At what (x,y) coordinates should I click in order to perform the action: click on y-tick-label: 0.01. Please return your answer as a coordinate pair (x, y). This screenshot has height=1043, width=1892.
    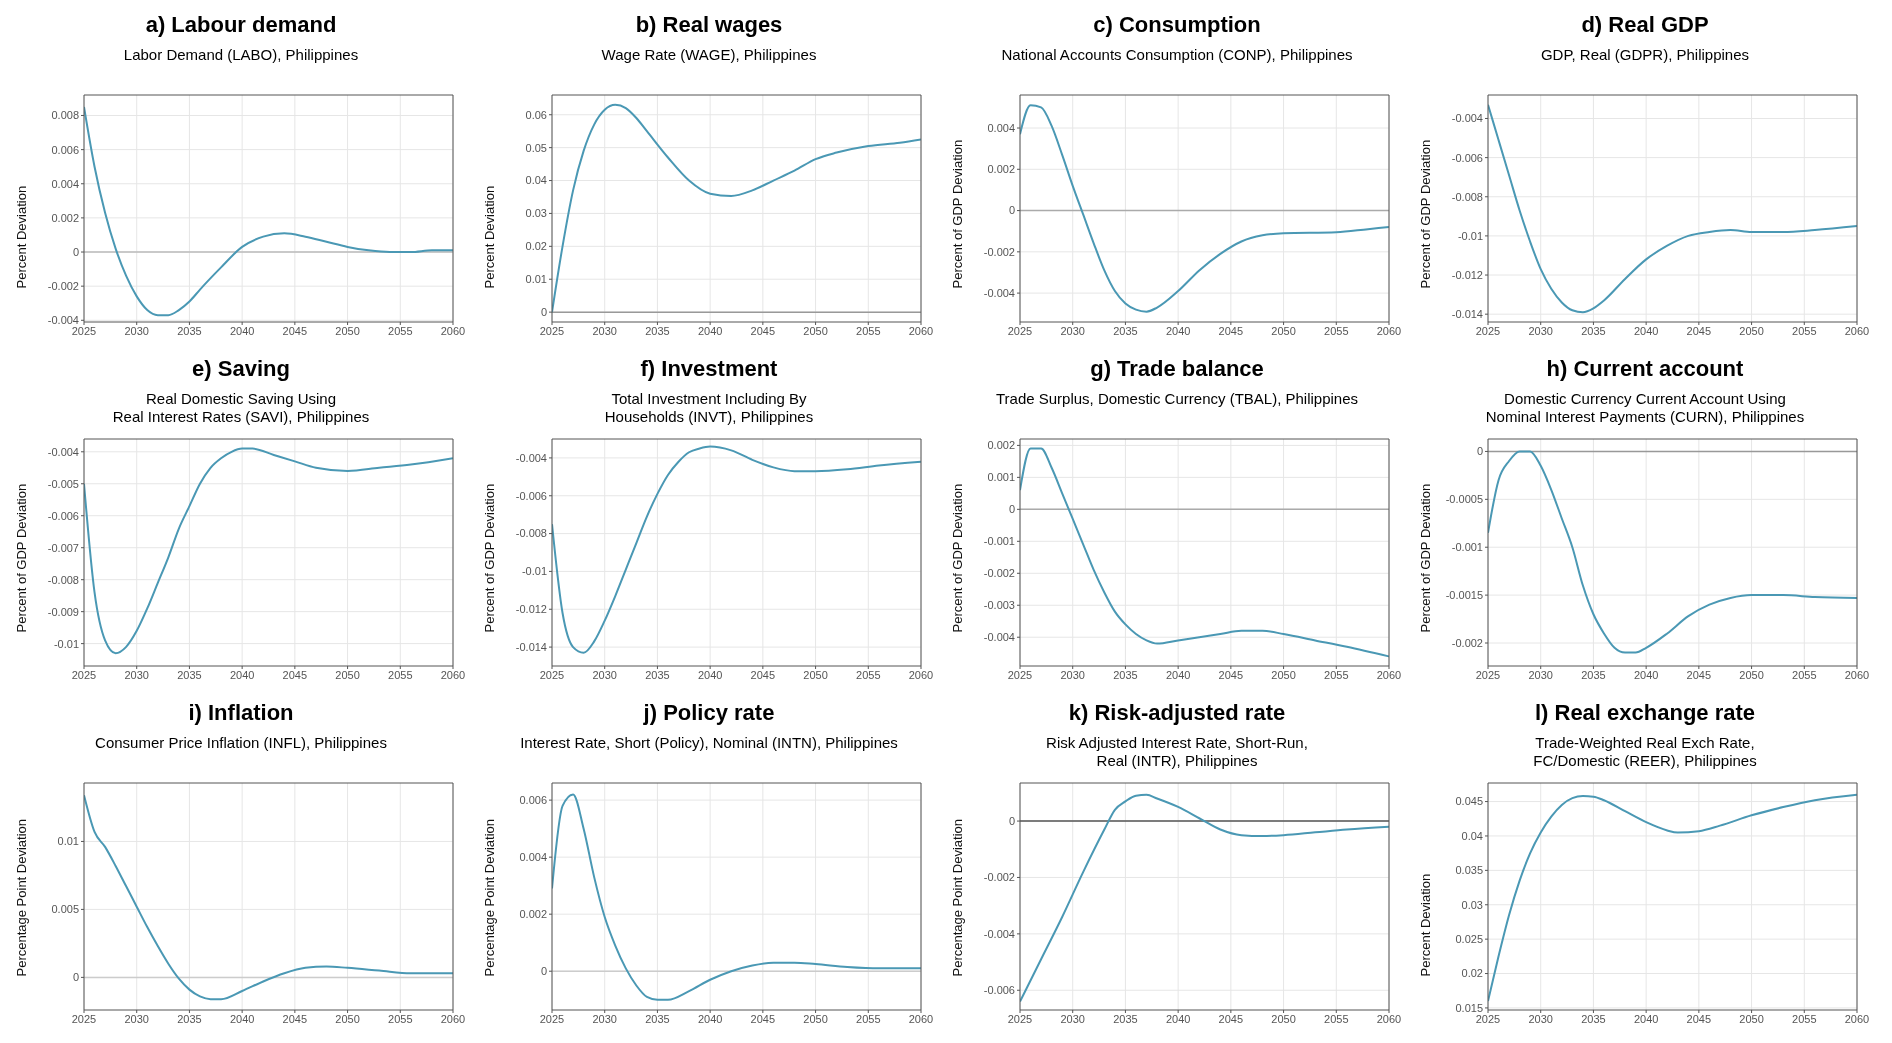
    Looking at the image, I should click on (68, 841).